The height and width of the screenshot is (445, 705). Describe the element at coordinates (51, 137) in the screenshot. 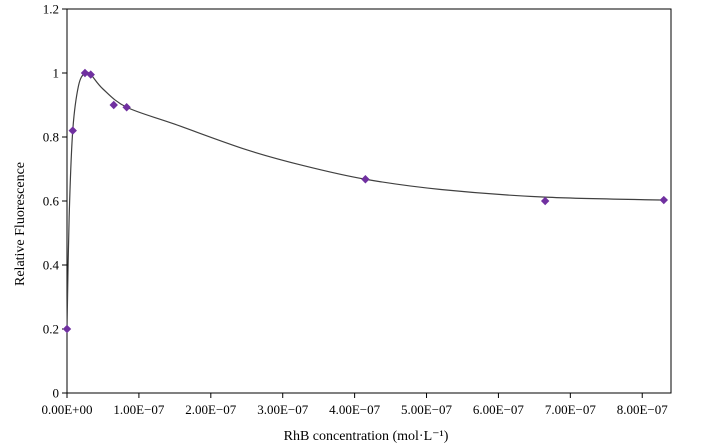

I see `y-tick-label: 0.8` at that location.